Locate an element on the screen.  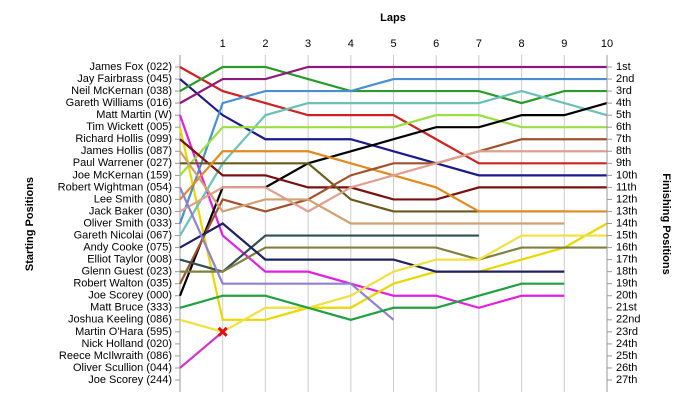
start-position-label: Andy Cooke (075) is located at coordinates (127, 247).